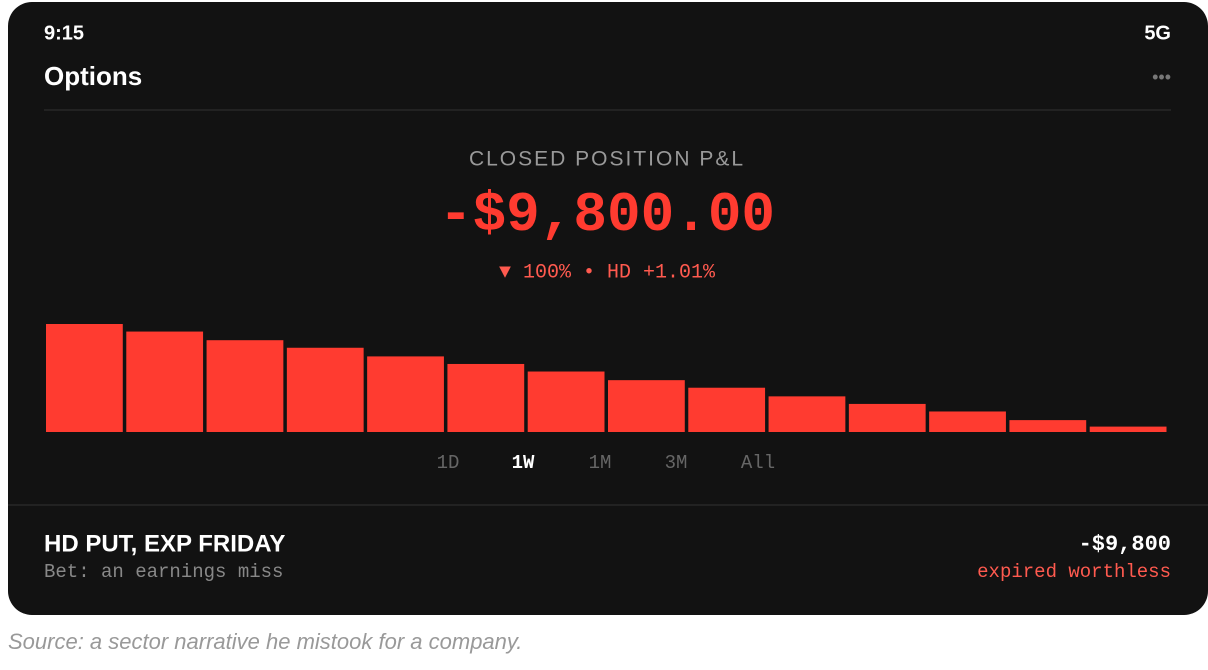 The width and height of the screenshot is (1208, 670). I want to click on summary-amount: -$9,800.00, so click(607, 215).